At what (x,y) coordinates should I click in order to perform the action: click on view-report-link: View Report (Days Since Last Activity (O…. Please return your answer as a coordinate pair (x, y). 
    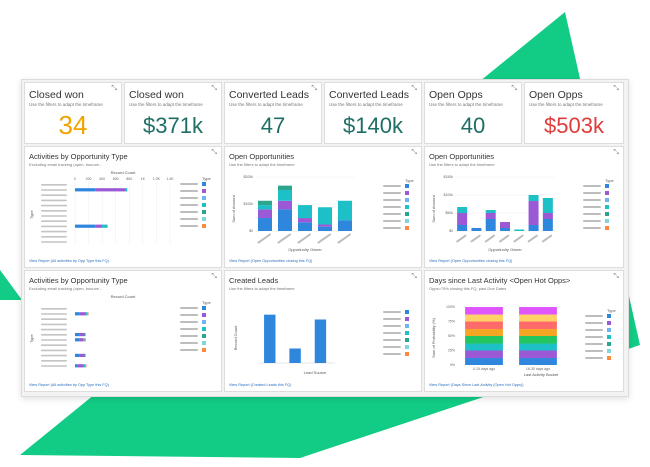
    Looking at the image, I should click on (476, 385).